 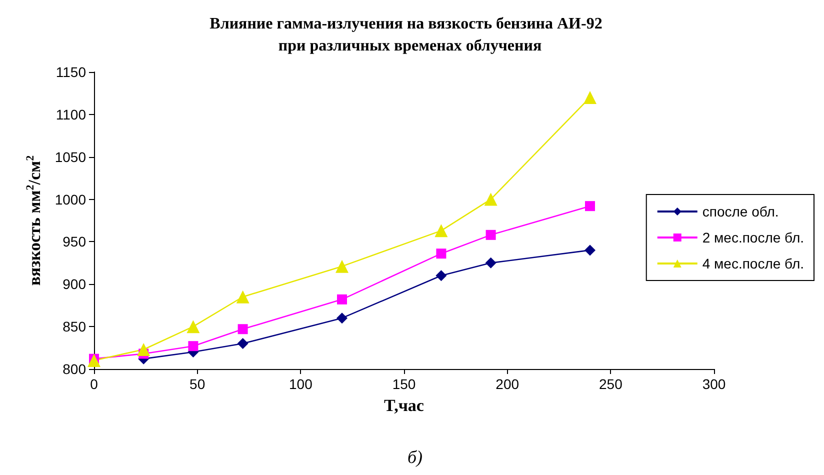 I want to click on x-tick-label: 100, so click(x=300, y=384).